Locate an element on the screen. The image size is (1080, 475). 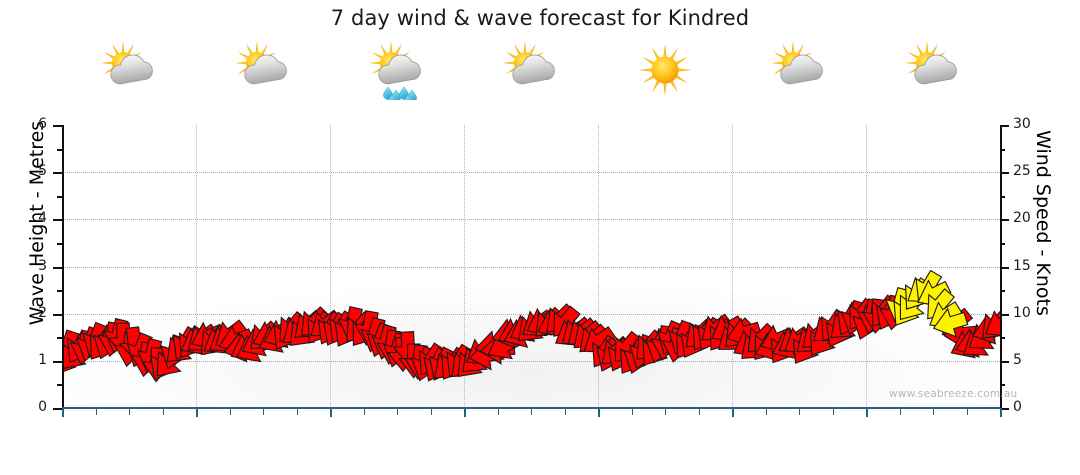
x-label-sunday is located at coordinates (933, 419).